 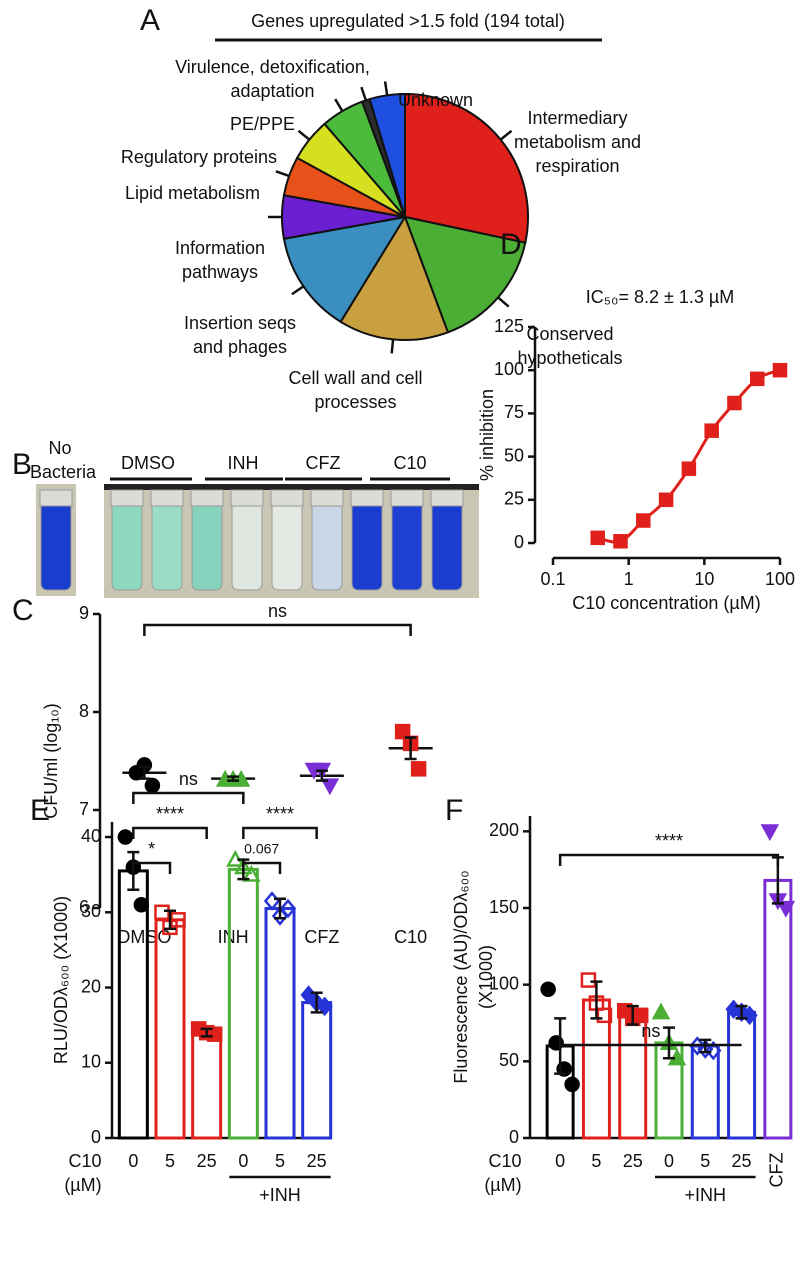 What do you see at coordinates (409, 463) in the screenshot?
I see `group-label: C10` at bounding box center [409, 463].